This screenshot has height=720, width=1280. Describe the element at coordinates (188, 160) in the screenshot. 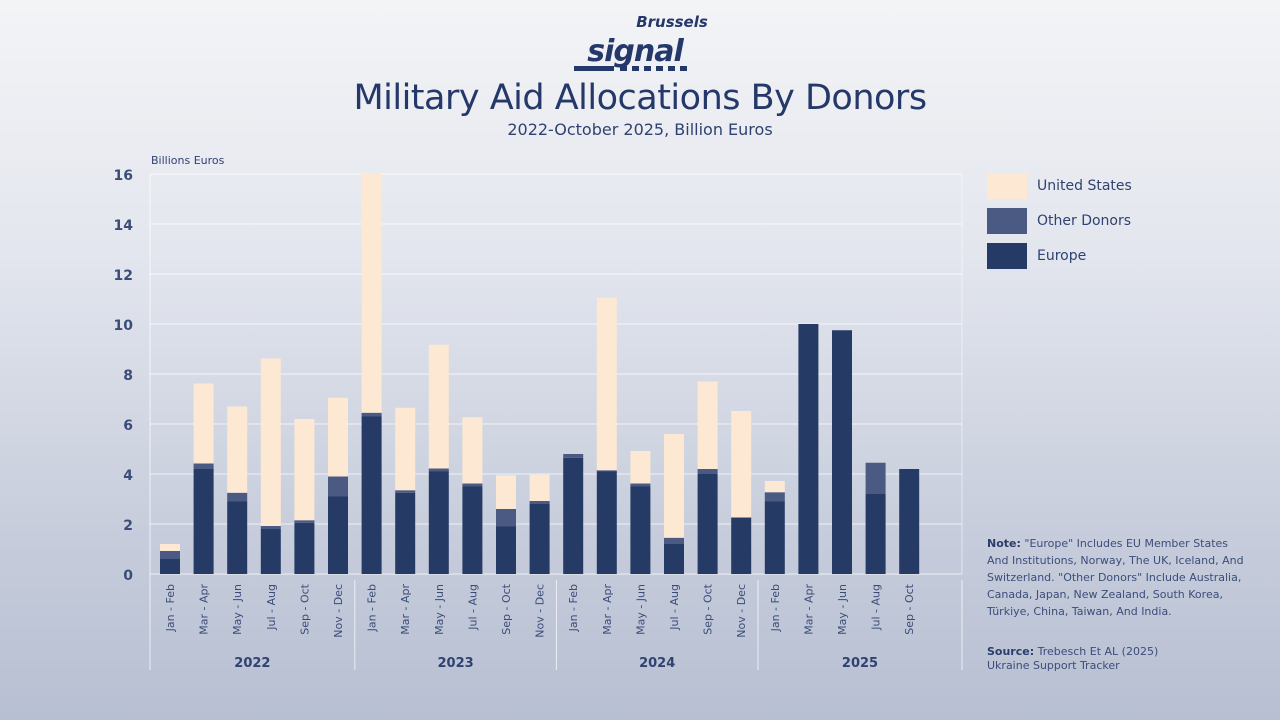

I see `y-axis-label: Billions Euros` at that location.